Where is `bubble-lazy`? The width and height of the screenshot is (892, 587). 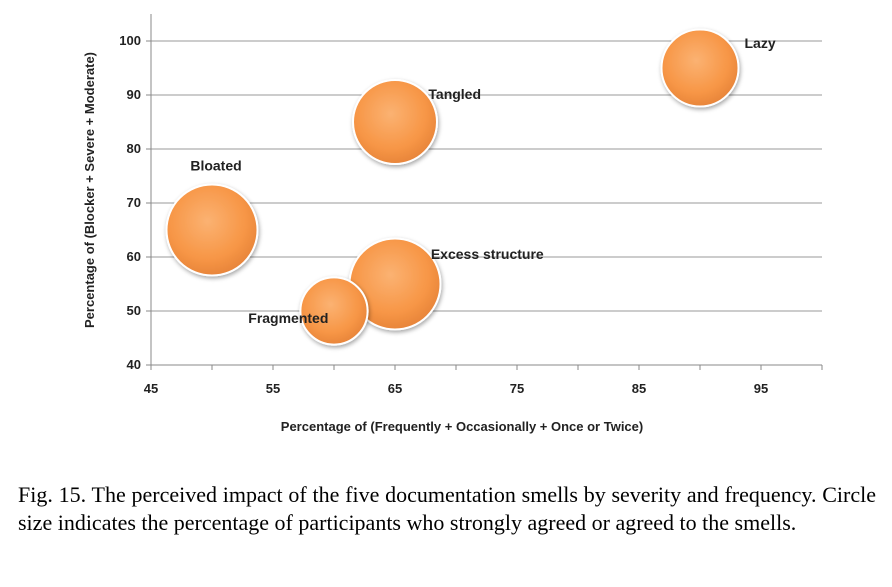
bubble-lazy is located at coordinates (700, 68).